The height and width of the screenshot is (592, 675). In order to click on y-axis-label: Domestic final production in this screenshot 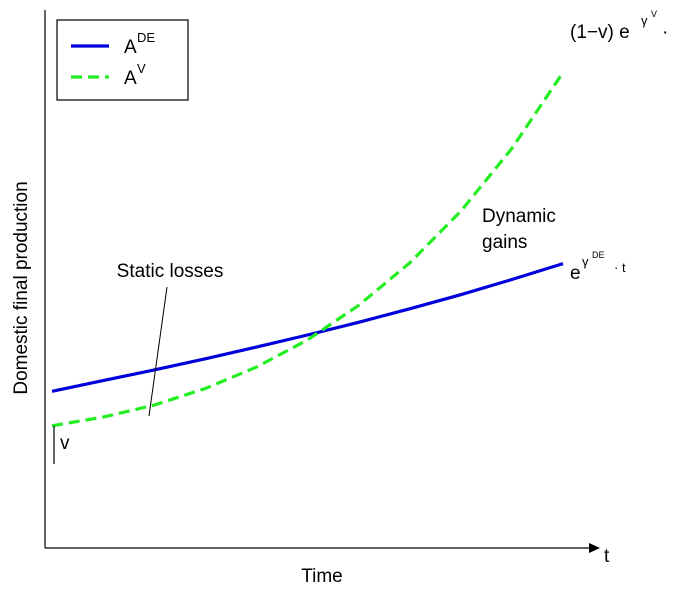, I will do `click(21, 287)`.